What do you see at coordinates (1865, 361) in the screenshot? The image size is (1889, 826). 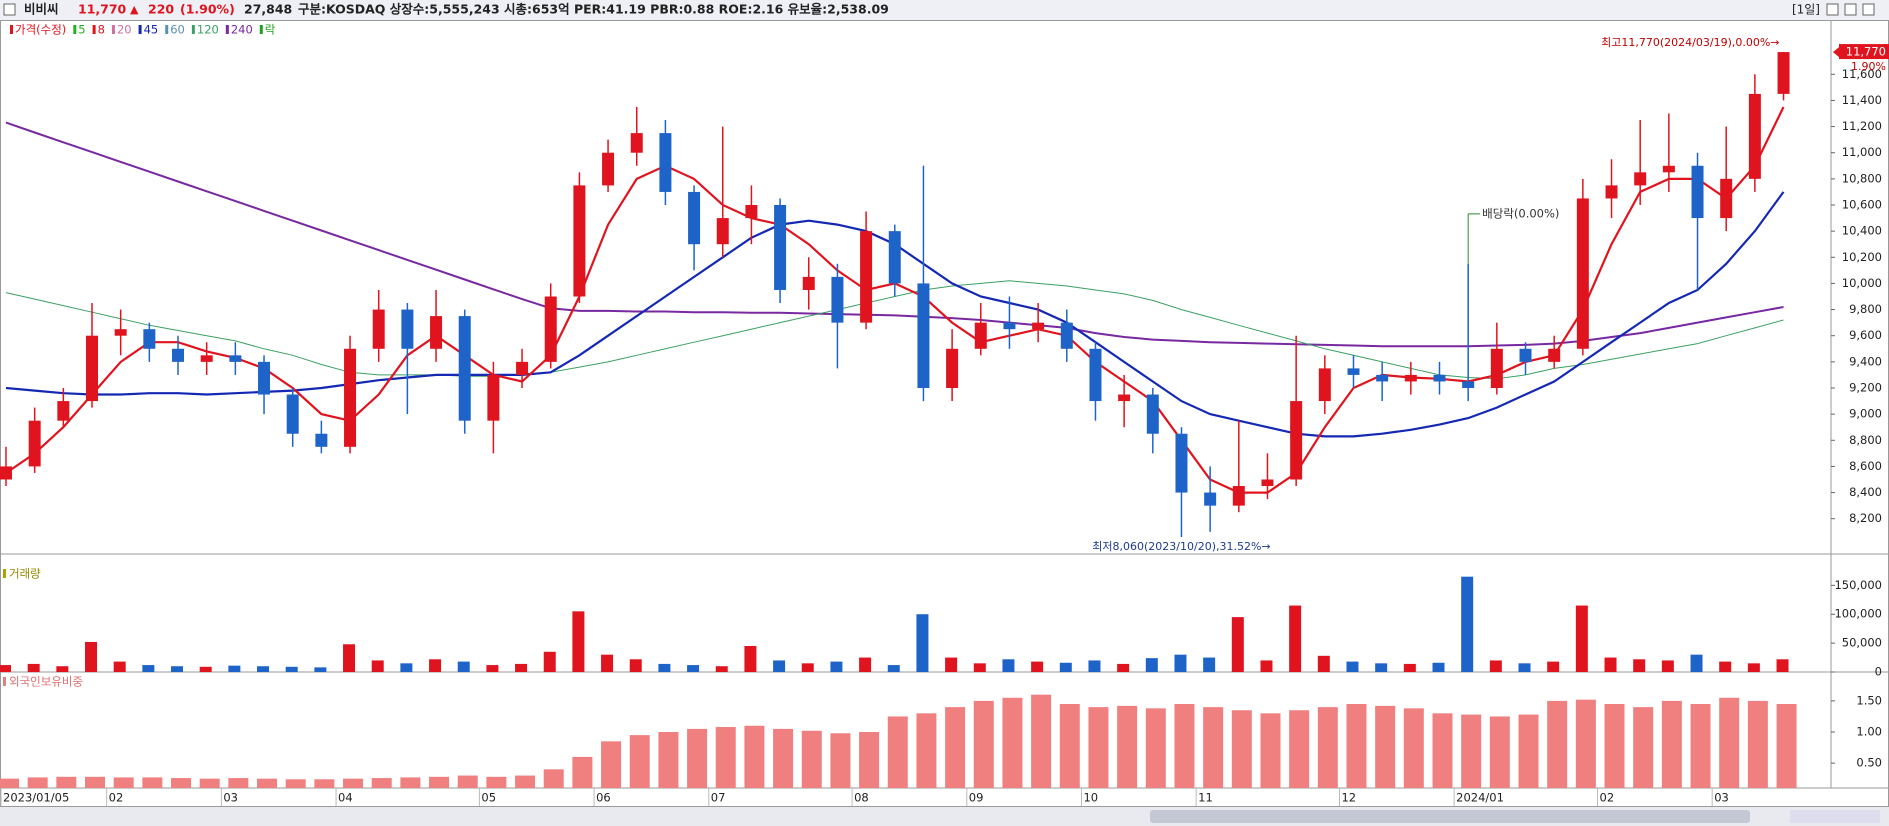 I see `y-tick-label: 9,400` at bounding box center [1865, 361].